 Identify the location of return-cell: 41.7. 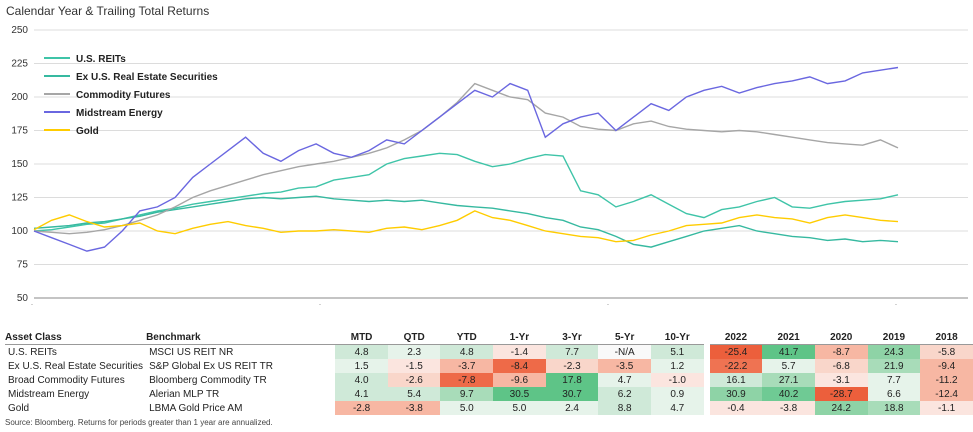
(788, 351).